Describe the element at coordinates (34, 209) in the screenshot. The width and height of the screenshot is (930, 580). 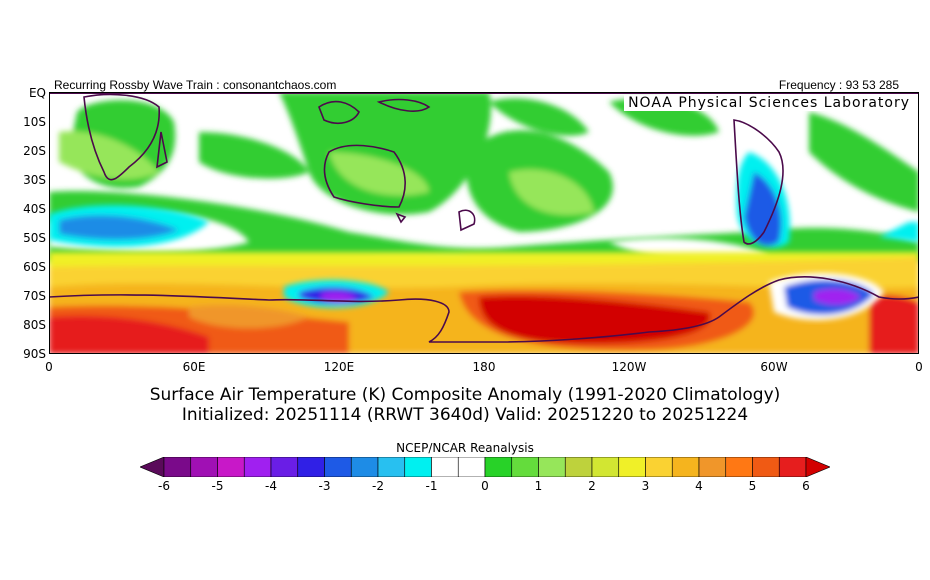
I see `lat-label-40s: 40S` at that location.